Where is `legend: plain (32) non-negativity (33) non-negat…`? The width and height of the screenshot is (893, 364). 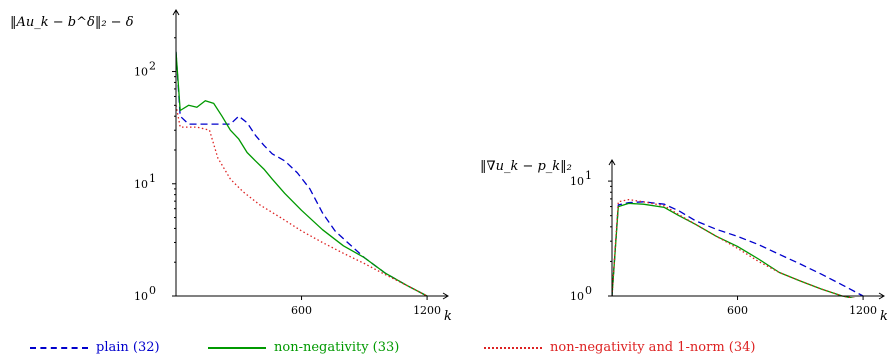 legend: plain (32) non-negativity (33) non-negat… is located at coordinates (446, 351).